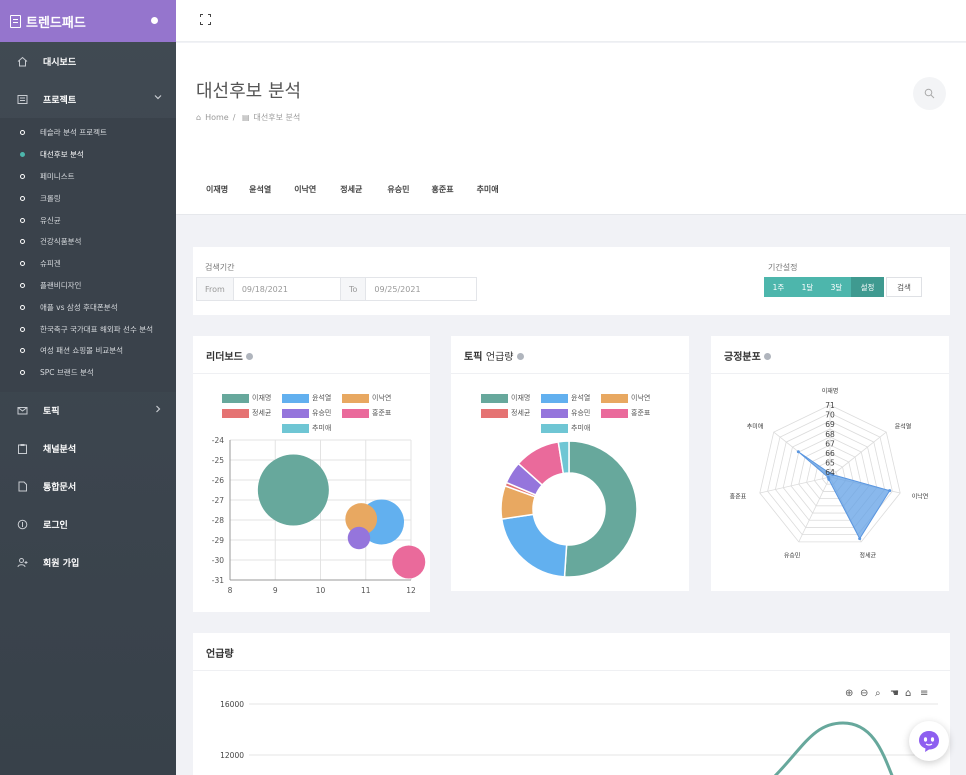 This screenshot has height=775, width=966. What do you see at coordinates (836, 287) in the screenshot?
I see `preset-3month-button: 3달` at bounding box center [836, 287].